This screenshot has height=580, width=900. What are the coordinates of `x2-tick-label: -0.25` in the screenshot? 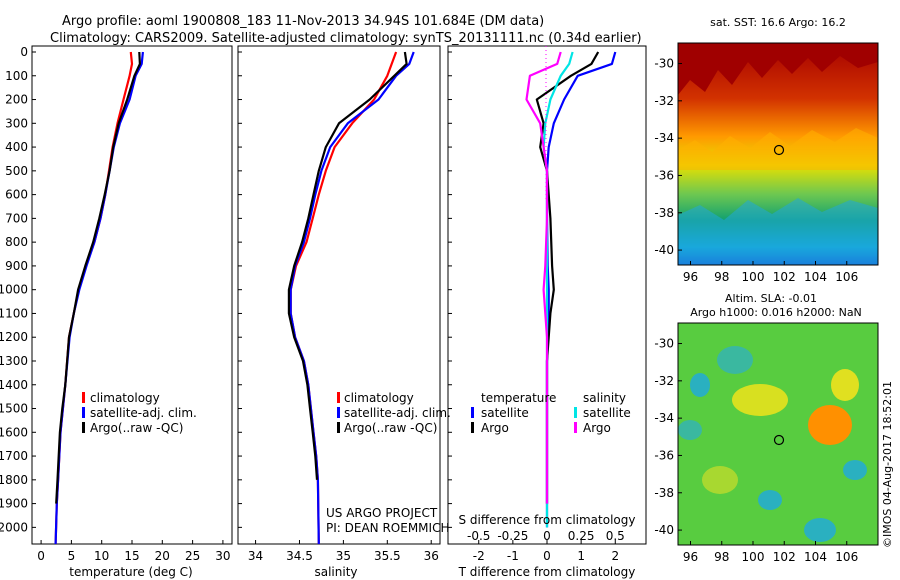 It's located at (512, 536).